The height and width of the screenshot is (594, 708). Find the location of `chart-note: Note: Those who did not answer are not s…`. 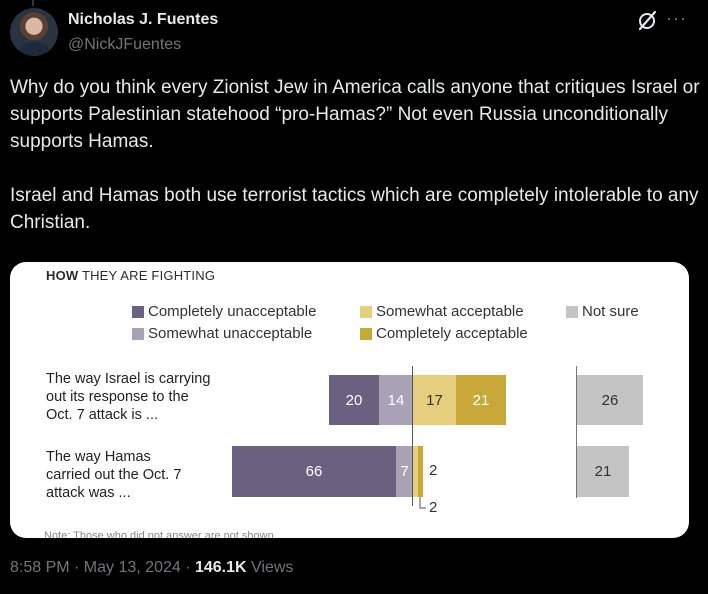

chart-note: Note: Those who did not answer are not s… is located at coordinates (160, 534).